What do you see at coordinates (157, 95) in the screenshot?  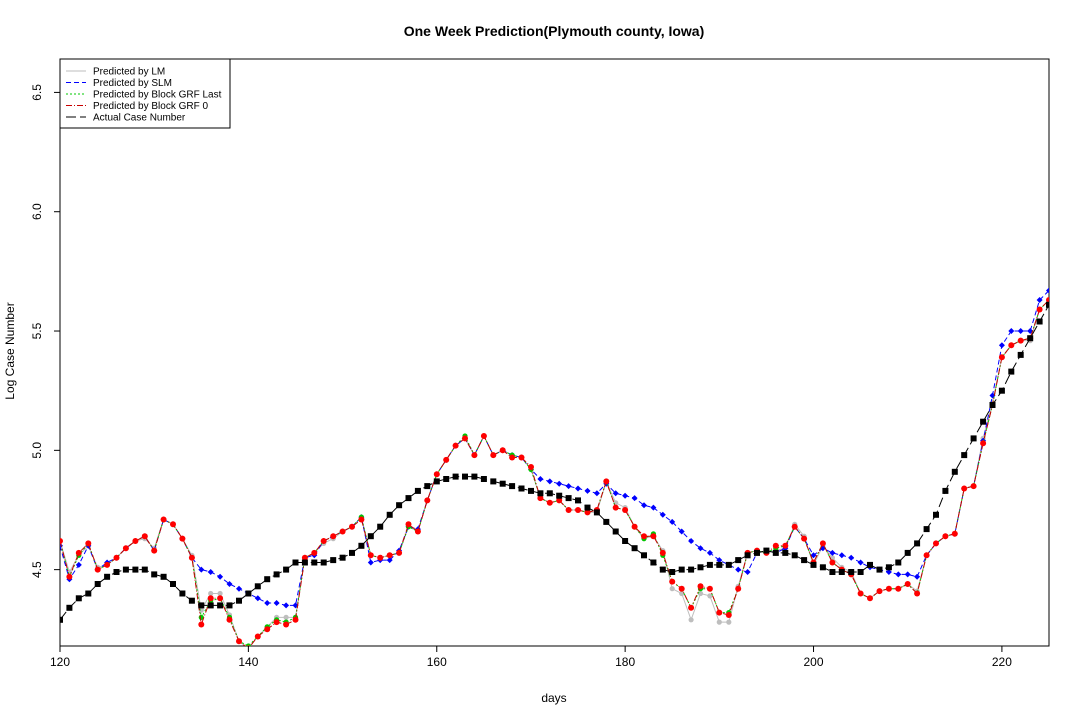 I see `legend-label-predicted-by-block-grf-last: Predicted by Block GRF Last` at bounding box center [157, 95].